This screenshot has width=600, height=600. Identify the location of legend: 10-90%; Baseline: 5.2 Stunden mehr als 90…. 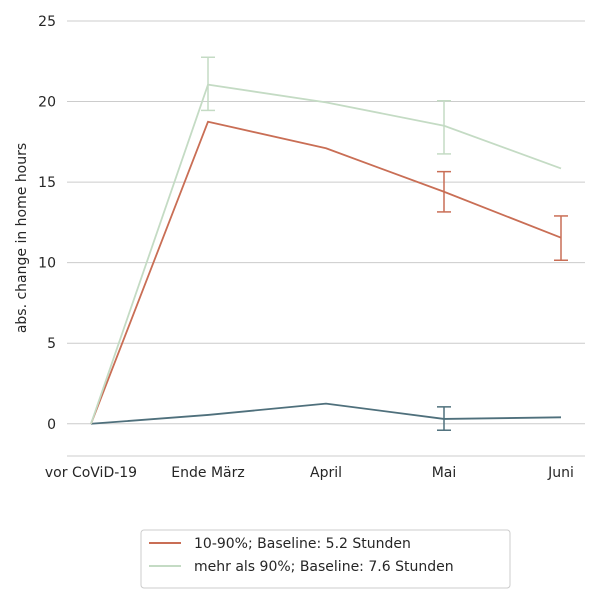
(325, 559).